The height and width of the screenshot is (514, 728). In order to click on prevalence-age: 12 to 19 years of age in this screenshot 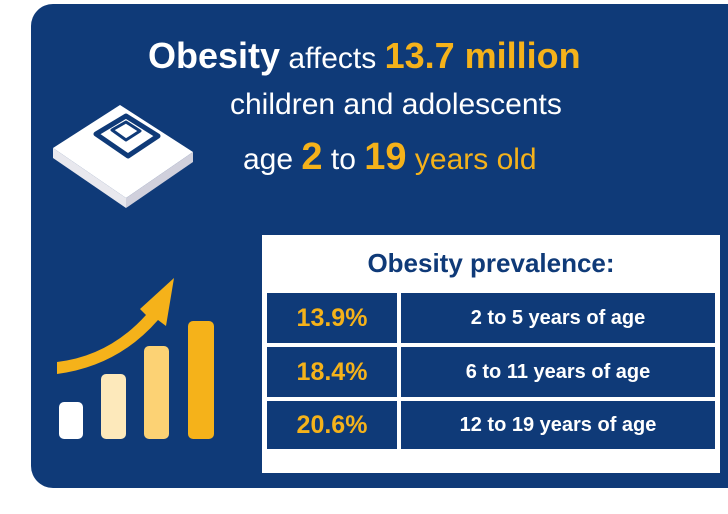, I will do `click(558, 425)`.